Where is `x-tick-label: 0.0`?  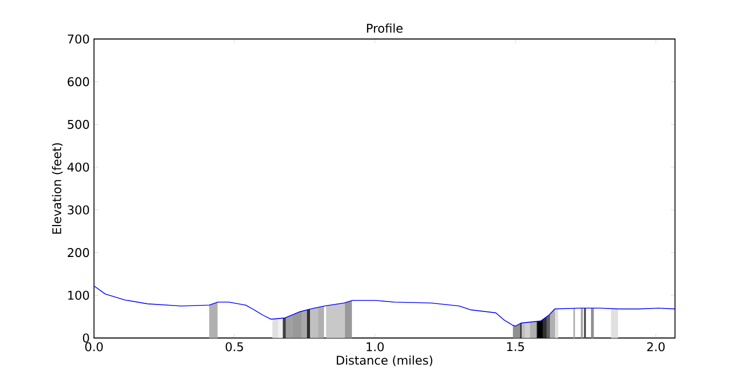 x-tick-label: 0.0 is located at coordinates (94, 347).